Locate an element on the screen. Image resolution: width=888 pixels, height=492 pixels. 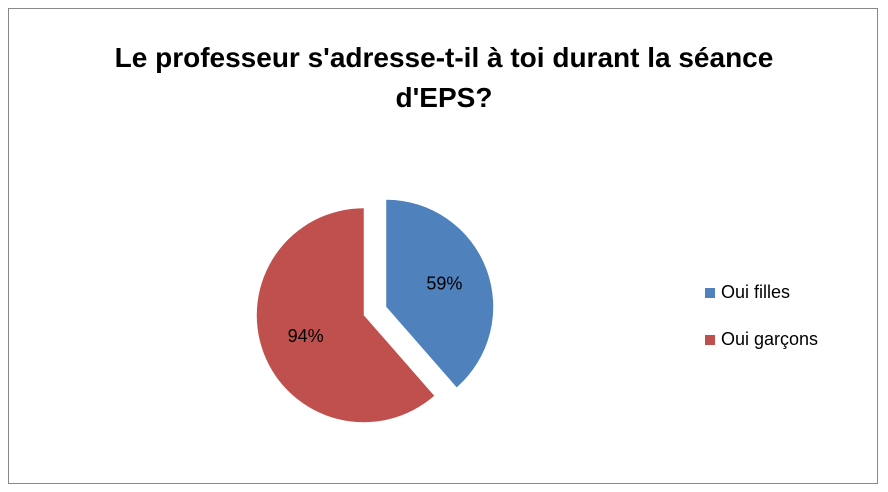
legend-label: Oui filles is located at coordinates (755, 292).